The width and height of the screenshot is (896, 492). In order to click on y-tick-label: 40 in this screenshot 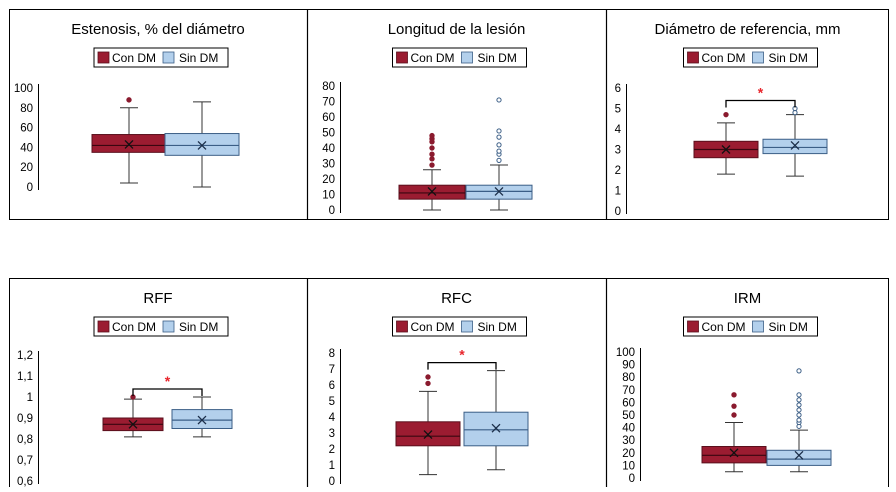, I will do `click(26, 148)`.